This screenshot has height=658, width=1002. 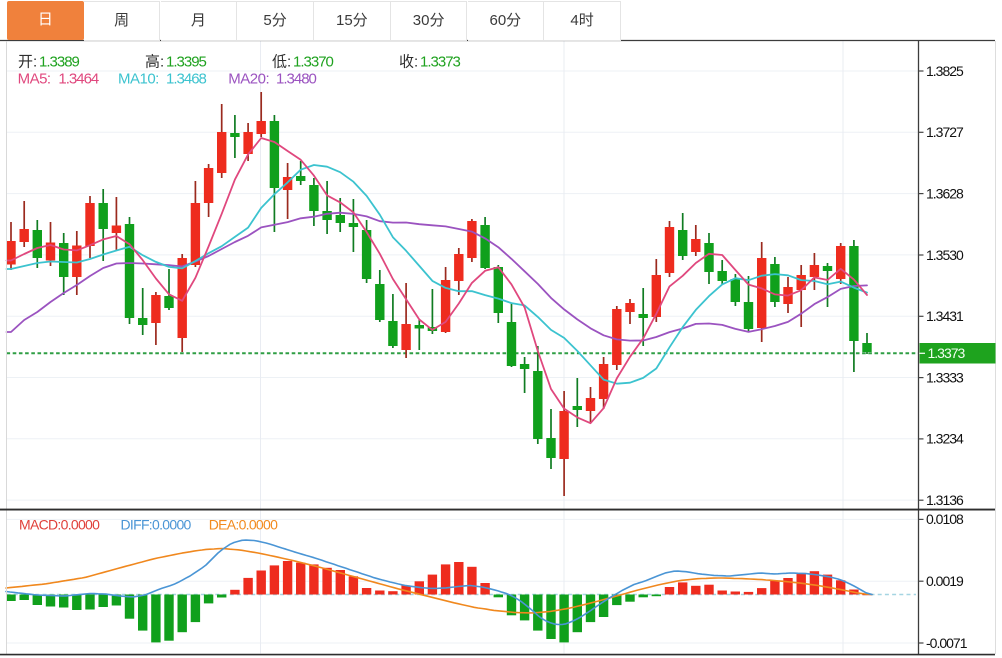 I want to click on svg-text: 收:, so click(x=408, y=62).